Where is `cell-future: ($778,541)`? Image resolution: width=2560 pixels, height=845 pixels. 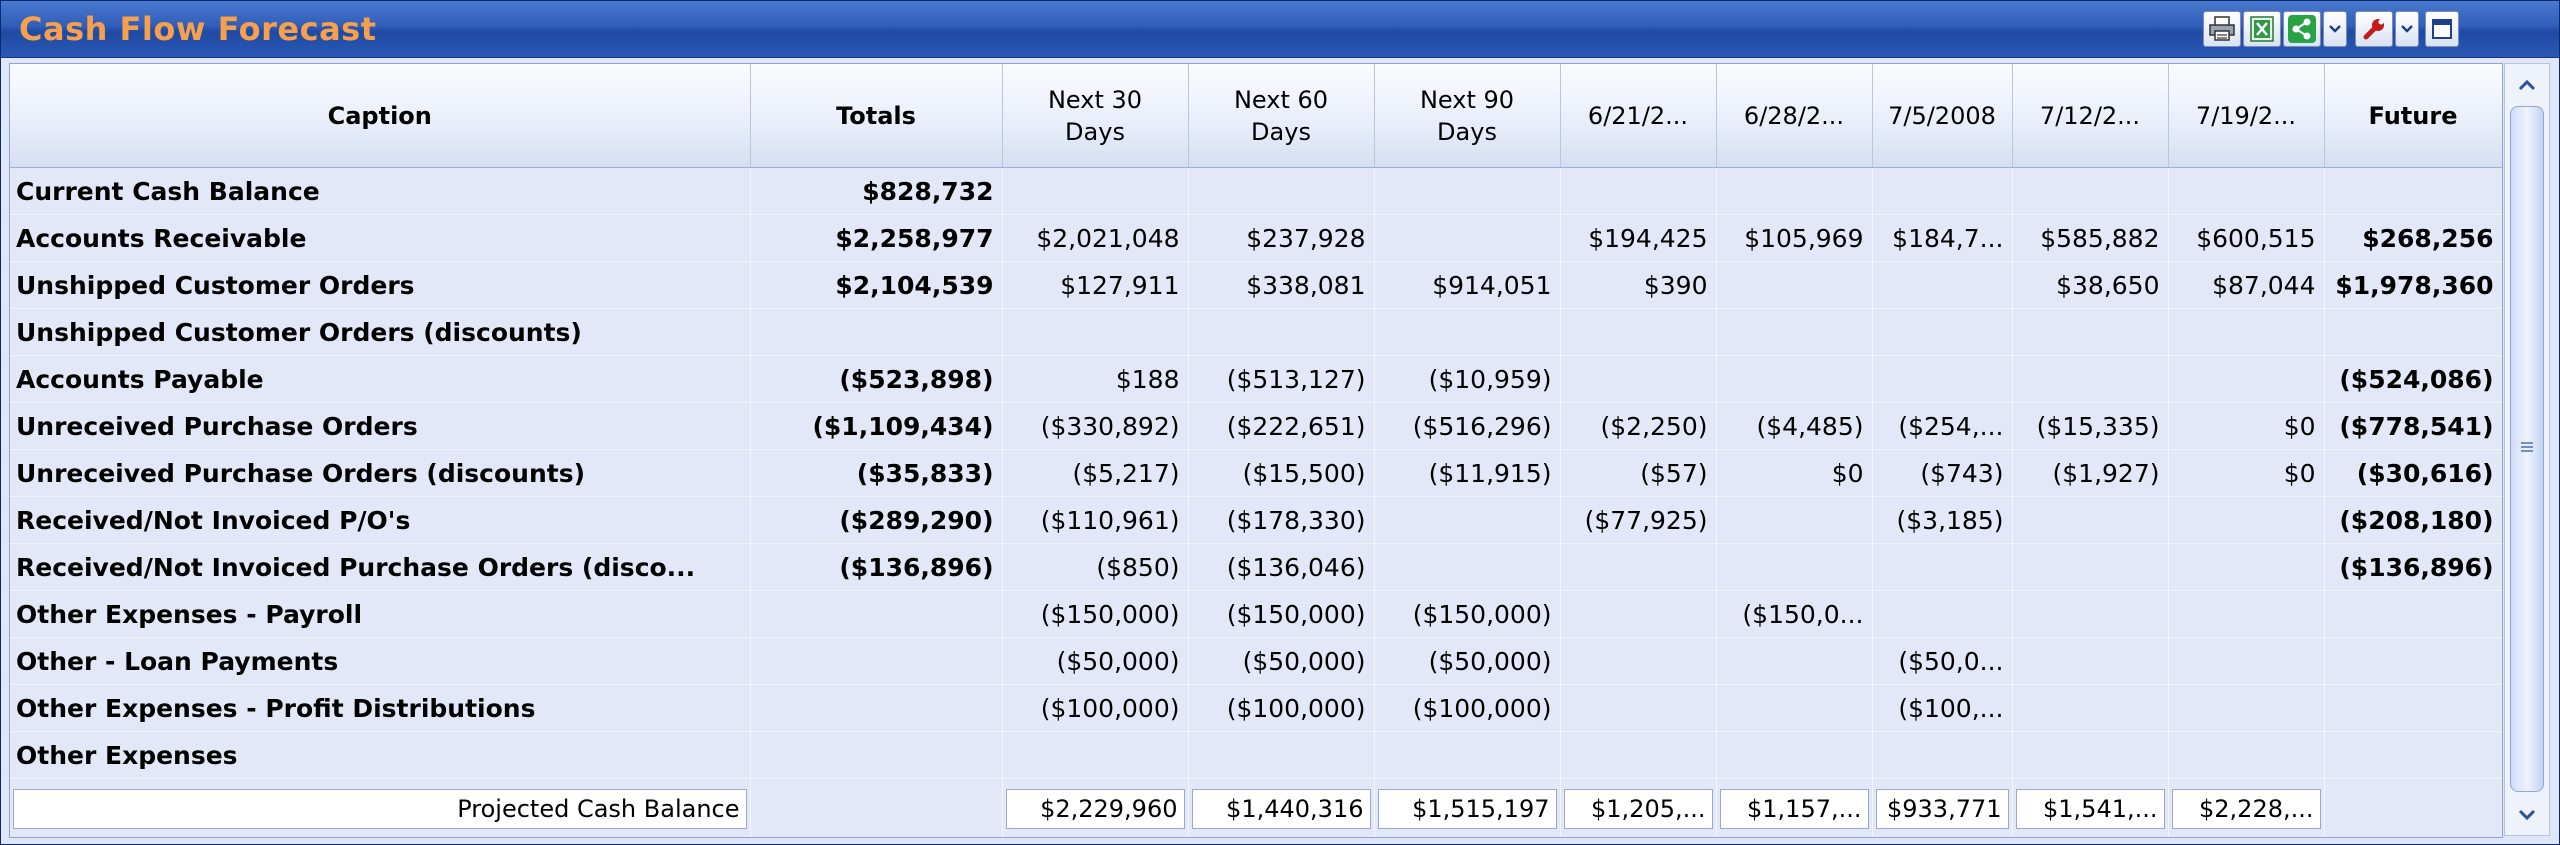
cell-future: ($778,541) is located at coordinates (2413, 426).